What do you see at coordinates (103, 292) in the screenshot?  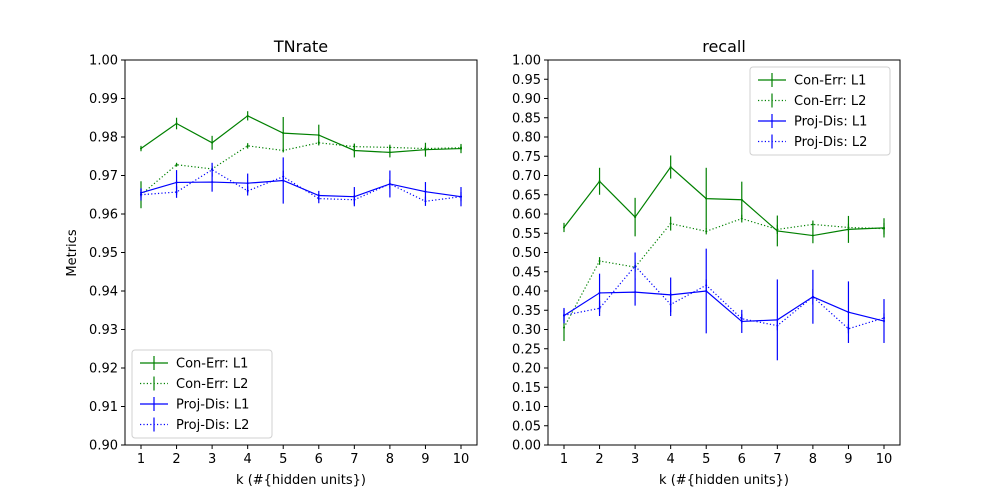 I see `tnrate-y-tick-label: 0.94` at bounding box center [103, 292].